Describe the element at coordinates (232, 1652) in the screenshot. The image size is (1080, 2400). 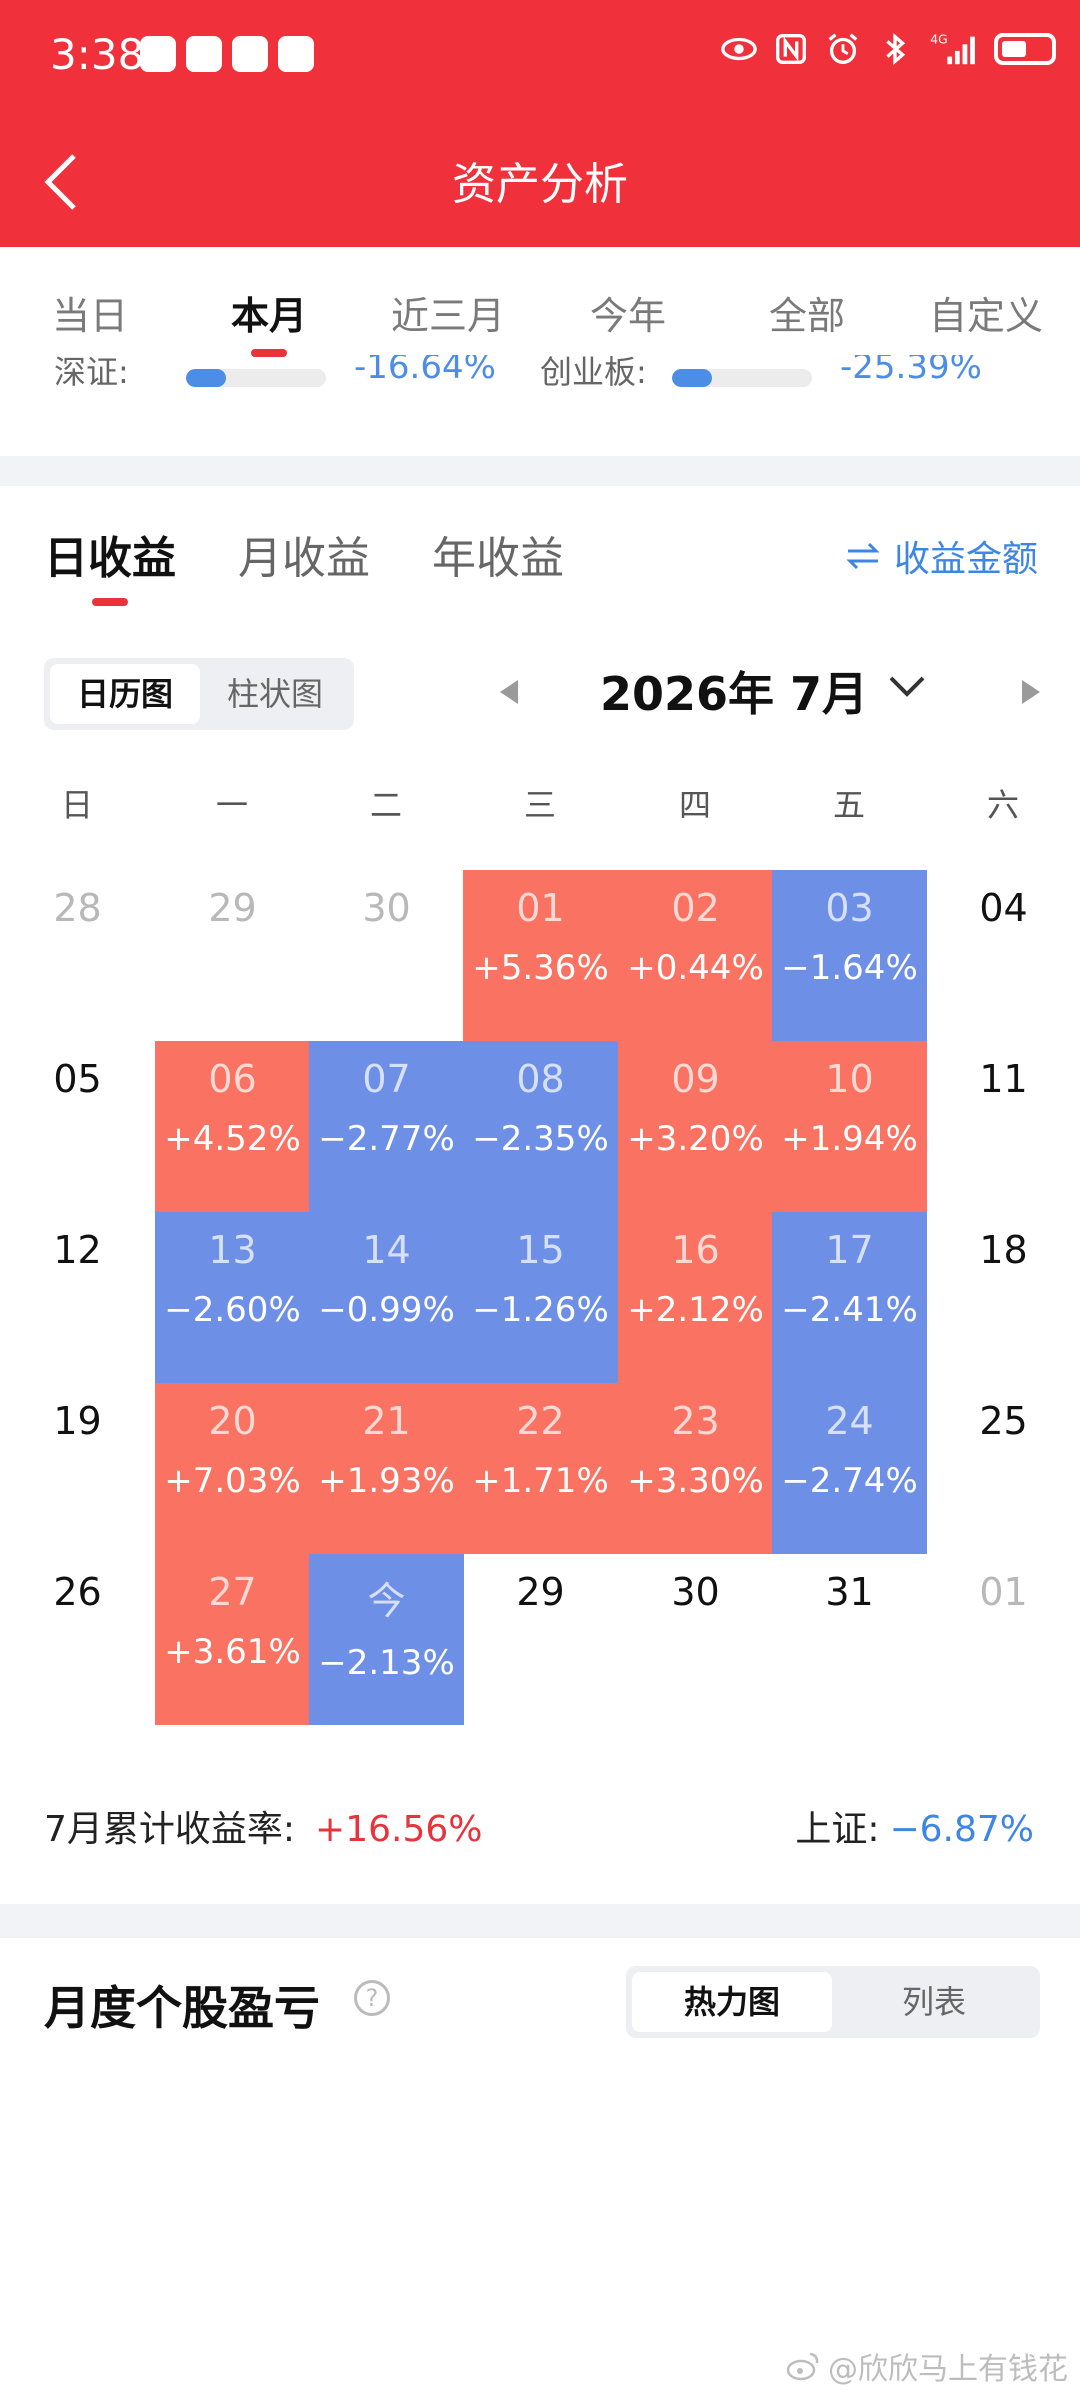
I see `day-return-pct: +3.61%` at that location.